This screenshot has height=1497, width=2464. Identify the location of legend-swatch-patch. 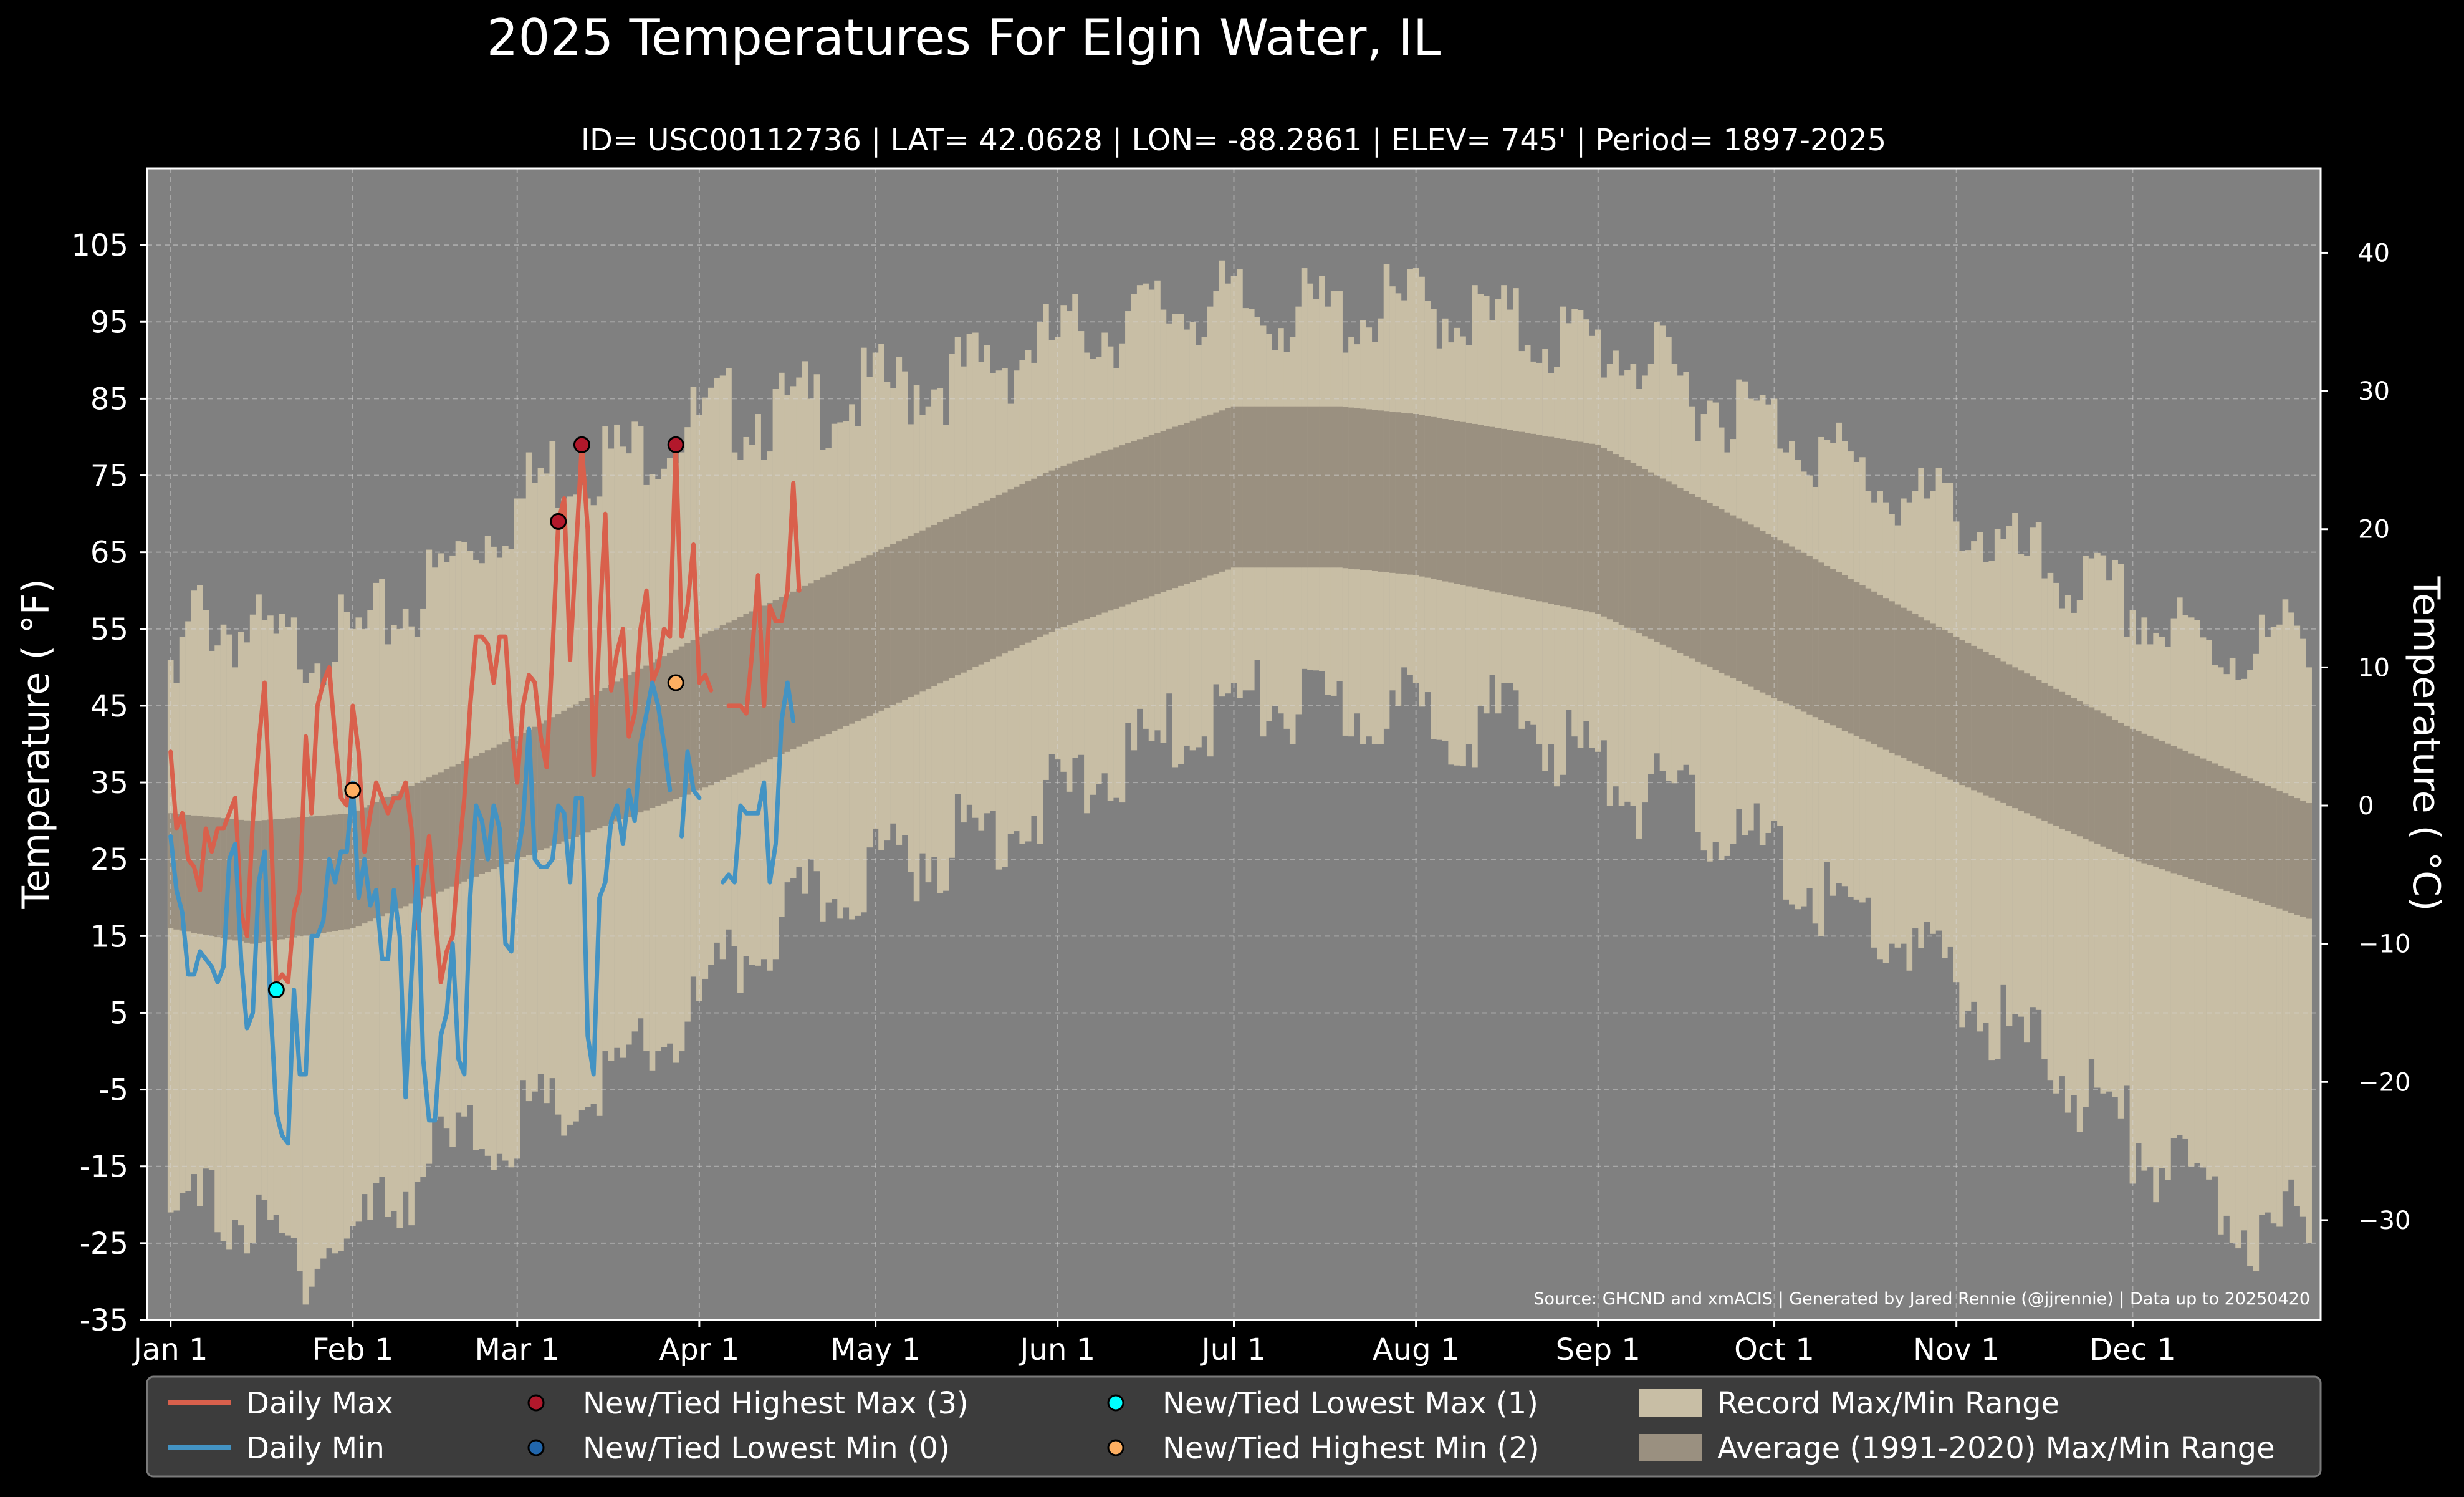
(1670, 1403).